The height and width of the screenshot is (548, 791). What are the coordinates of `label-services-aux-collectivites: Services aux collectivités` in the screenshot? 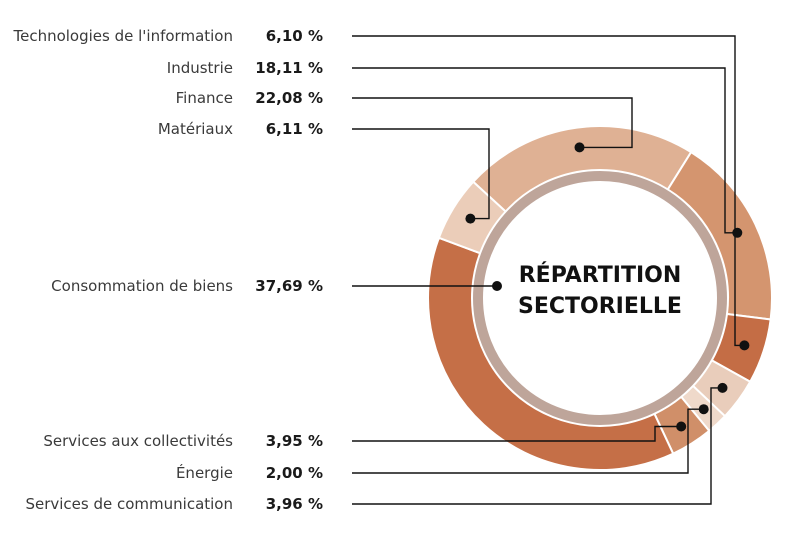 It's located at (138, 441).